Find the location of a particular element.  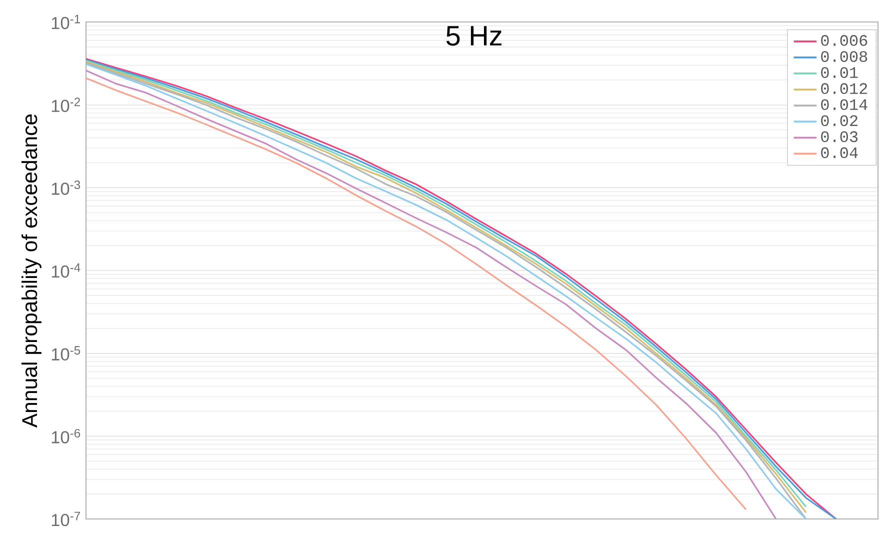

y-tick-label: 10$^{-2}$ is located at coordinates (66, 105).